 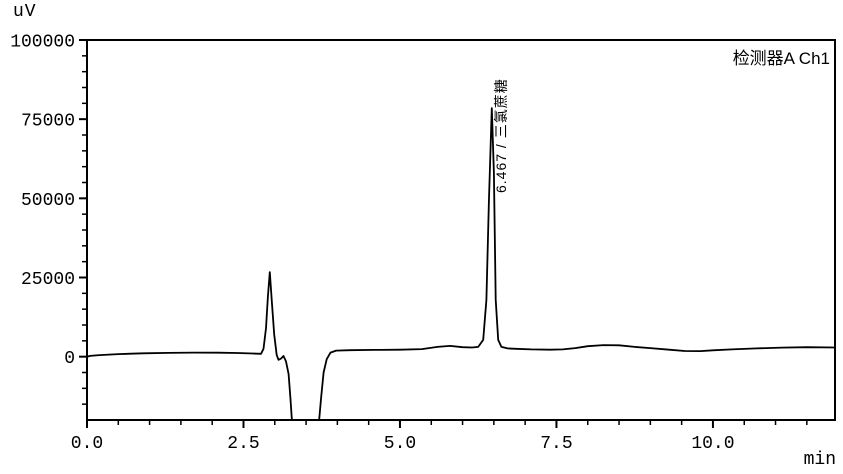 What do you see at coordinates (712, 444) in the screenshot?
I see `x-tick-label: 10.0` at bounding box center [712, 444].